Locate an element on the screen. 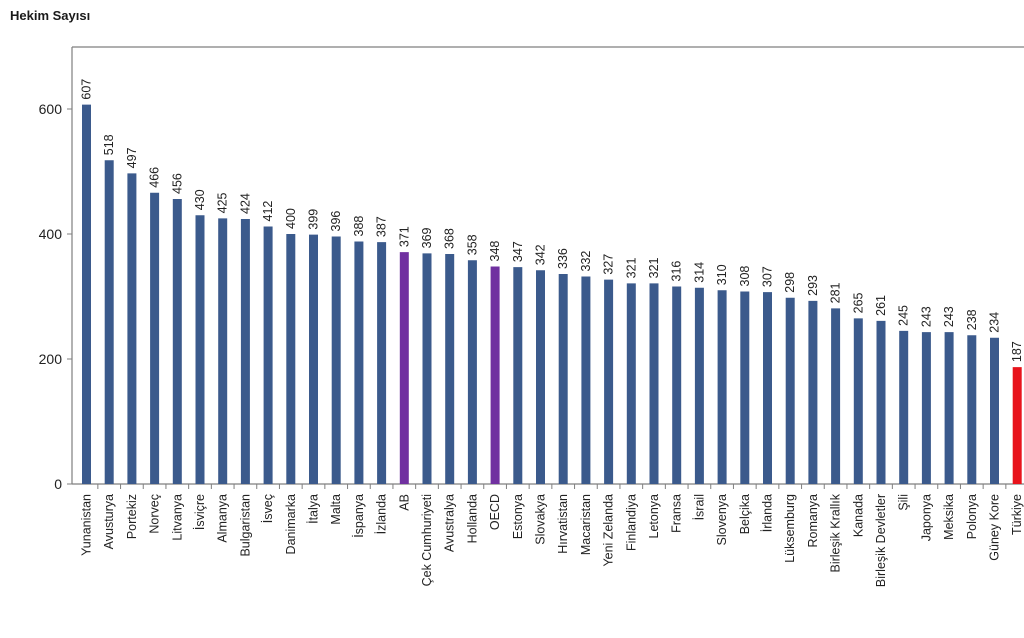 The width and height of the screenshot is (1024, 638). data-label: 430 is located at coordinates (200, 199).